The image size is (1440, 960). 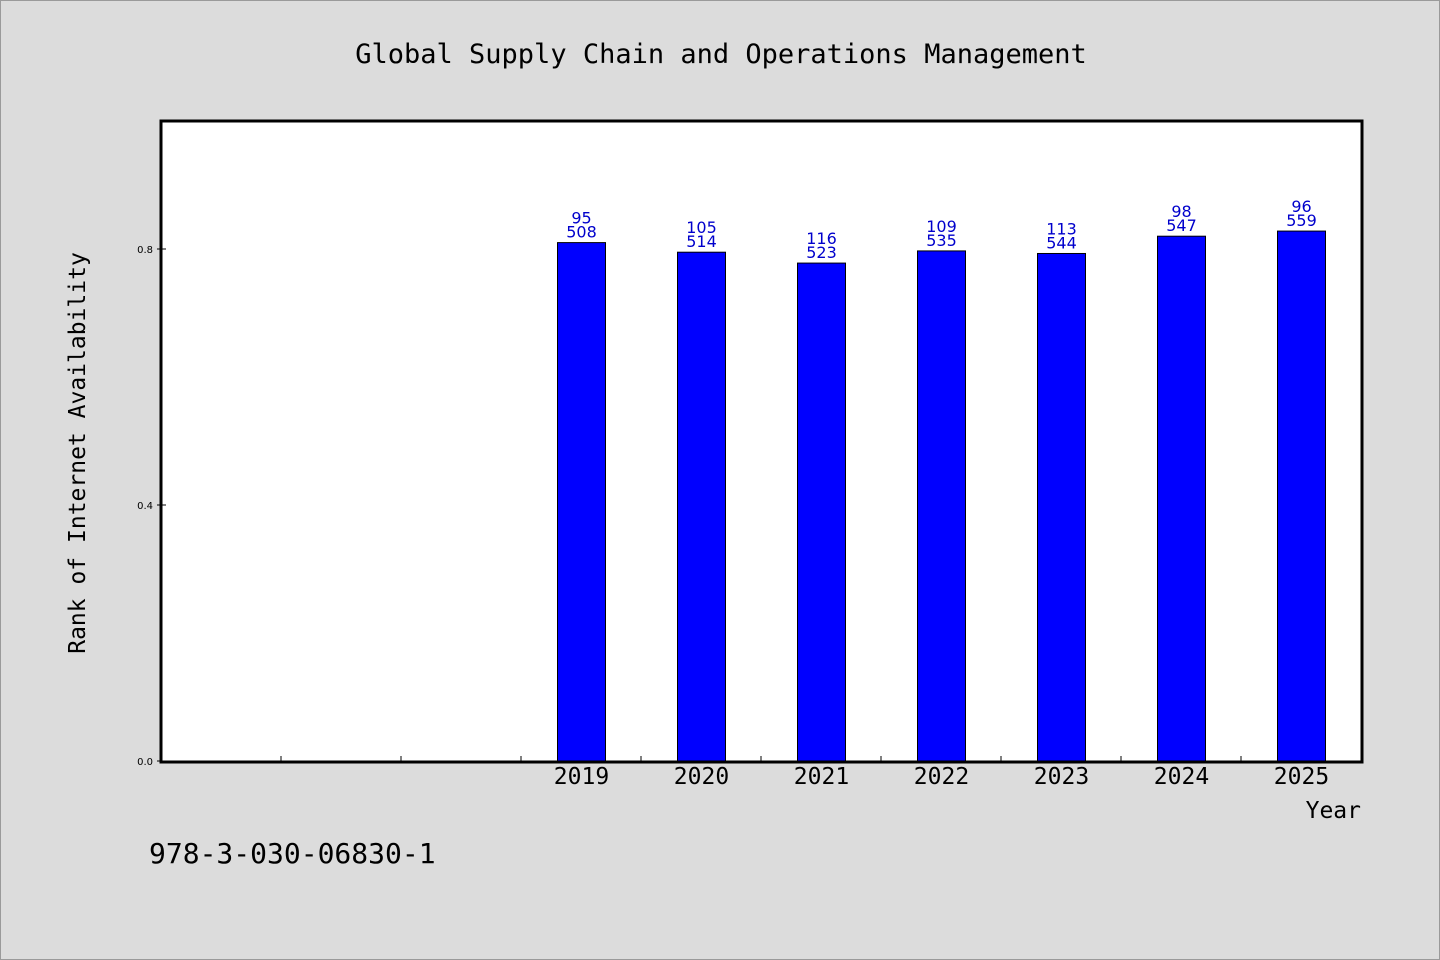 I want to click on y-axis-label: Rank of Internet Availability, so click(x=78, y=453).